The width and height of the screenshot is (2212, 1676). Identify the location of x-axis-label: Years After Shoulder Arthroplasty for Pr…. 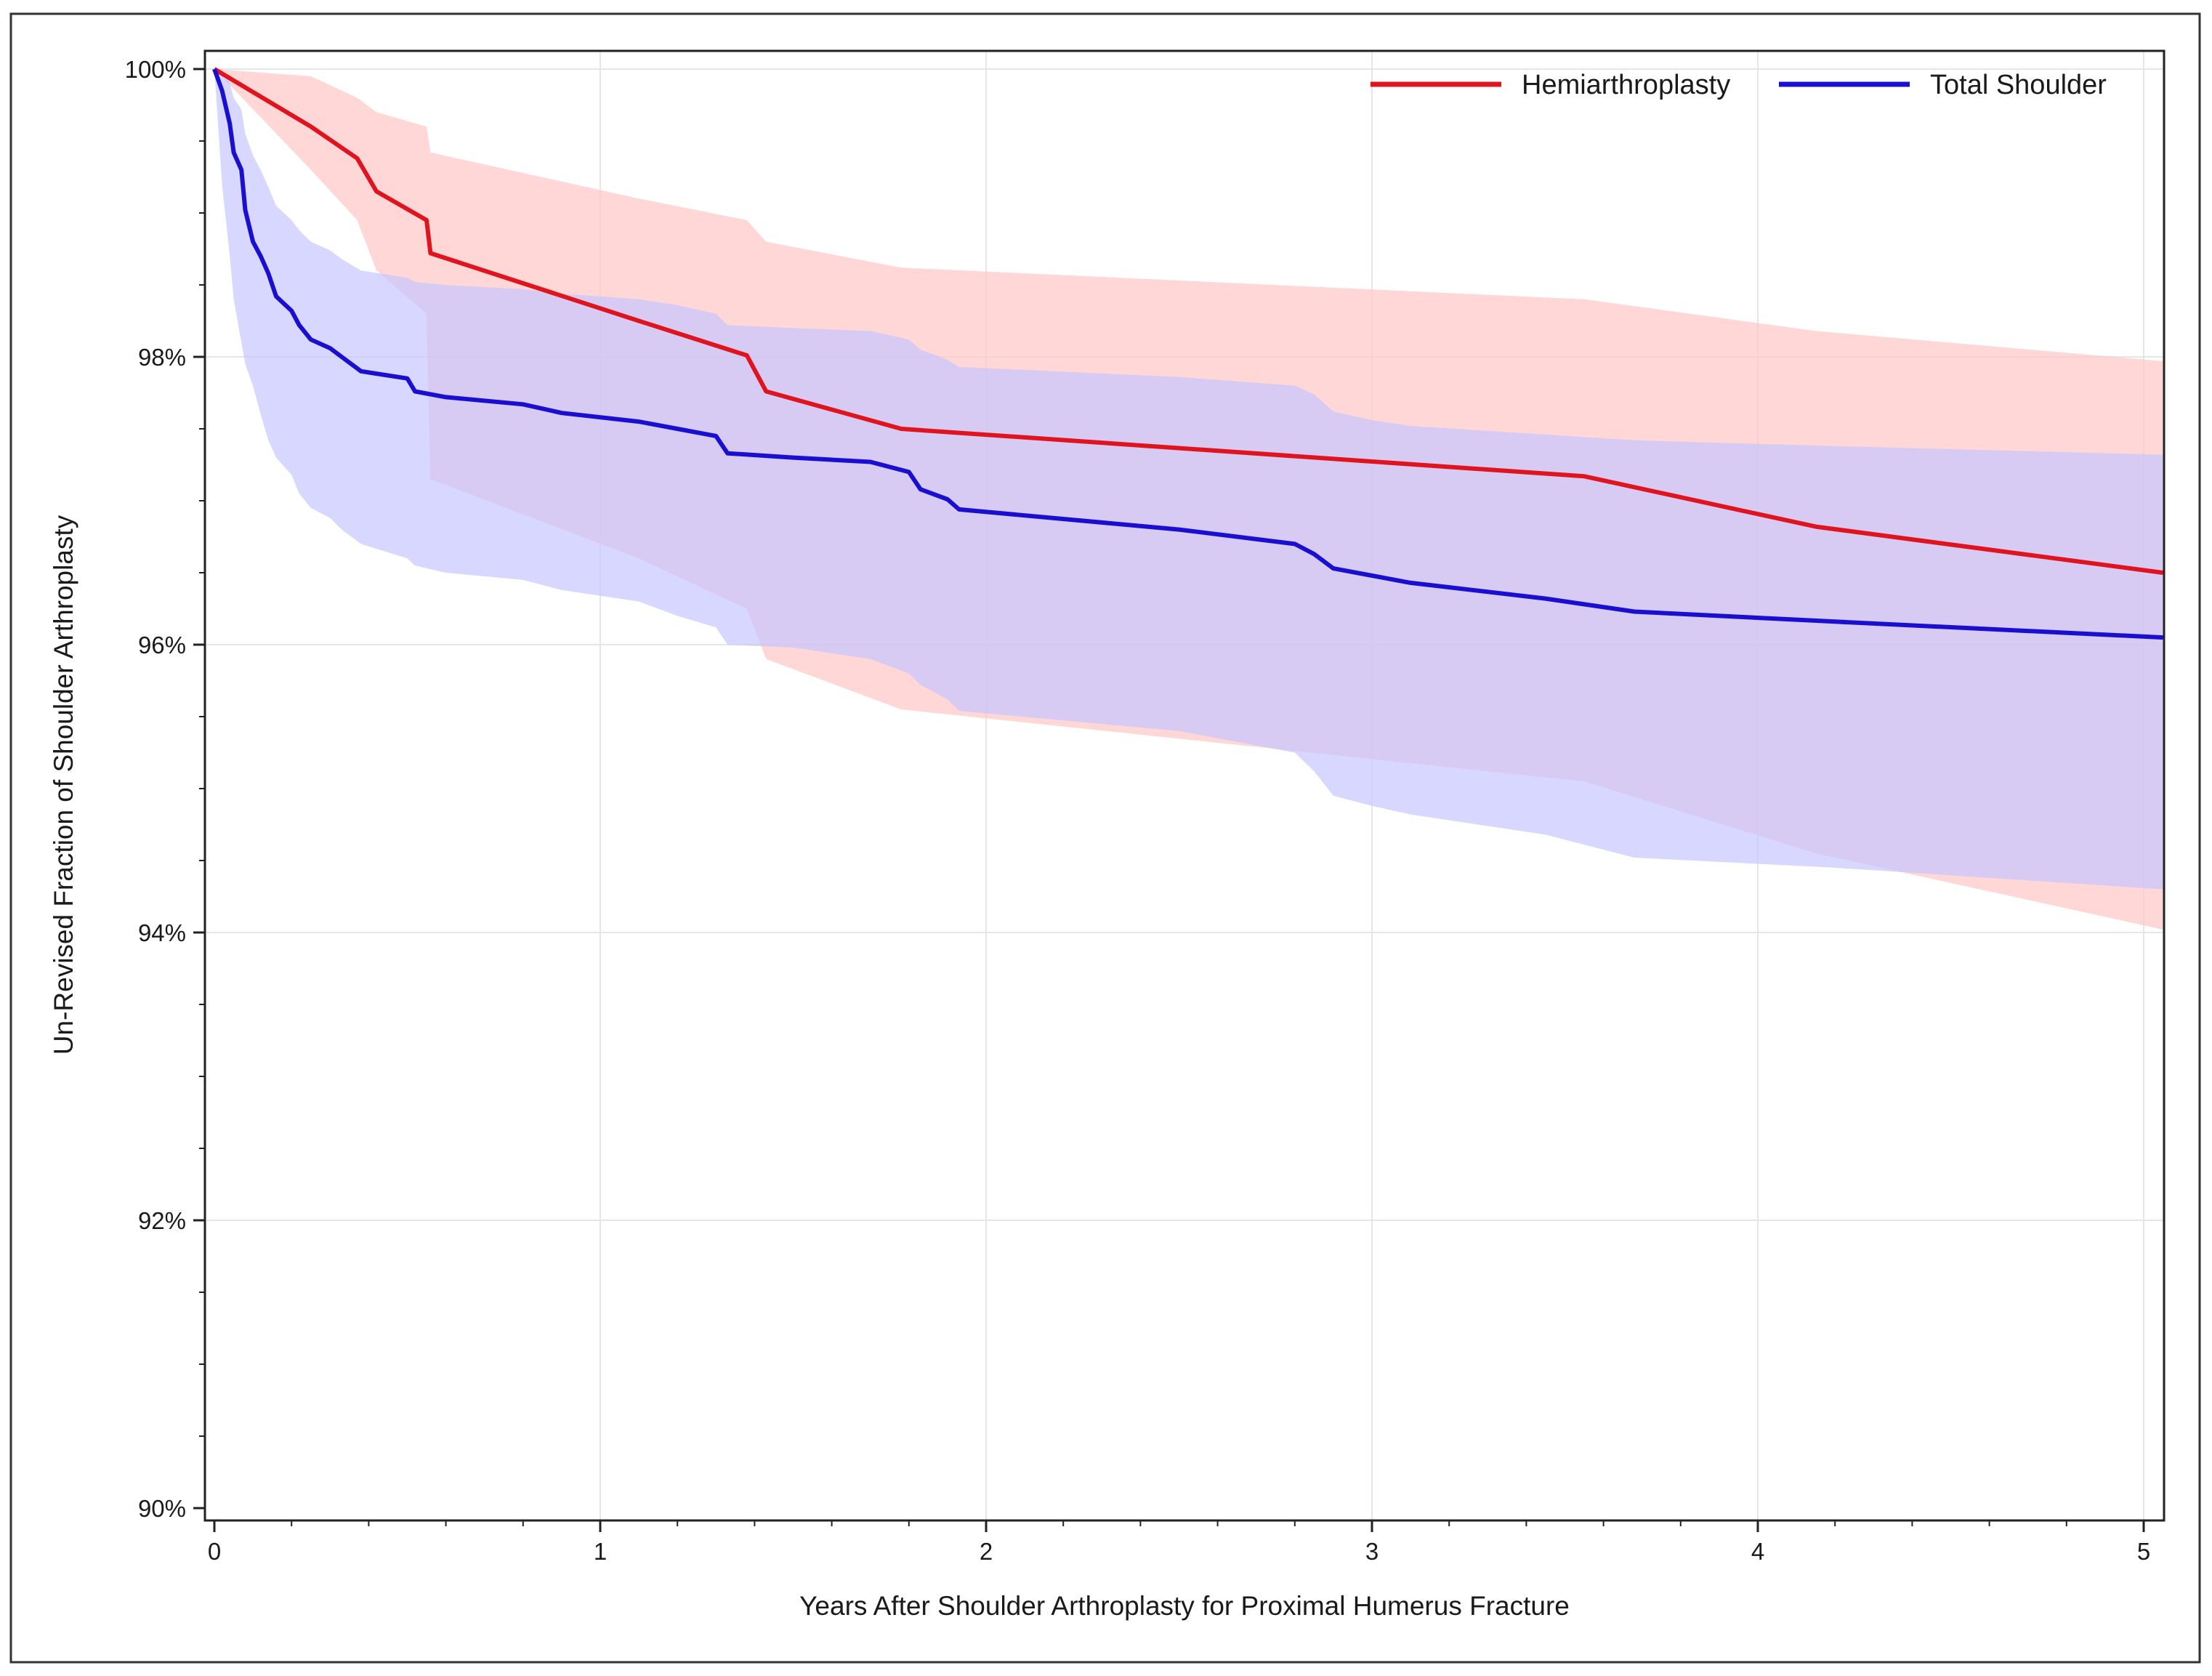
(1184, 1606).